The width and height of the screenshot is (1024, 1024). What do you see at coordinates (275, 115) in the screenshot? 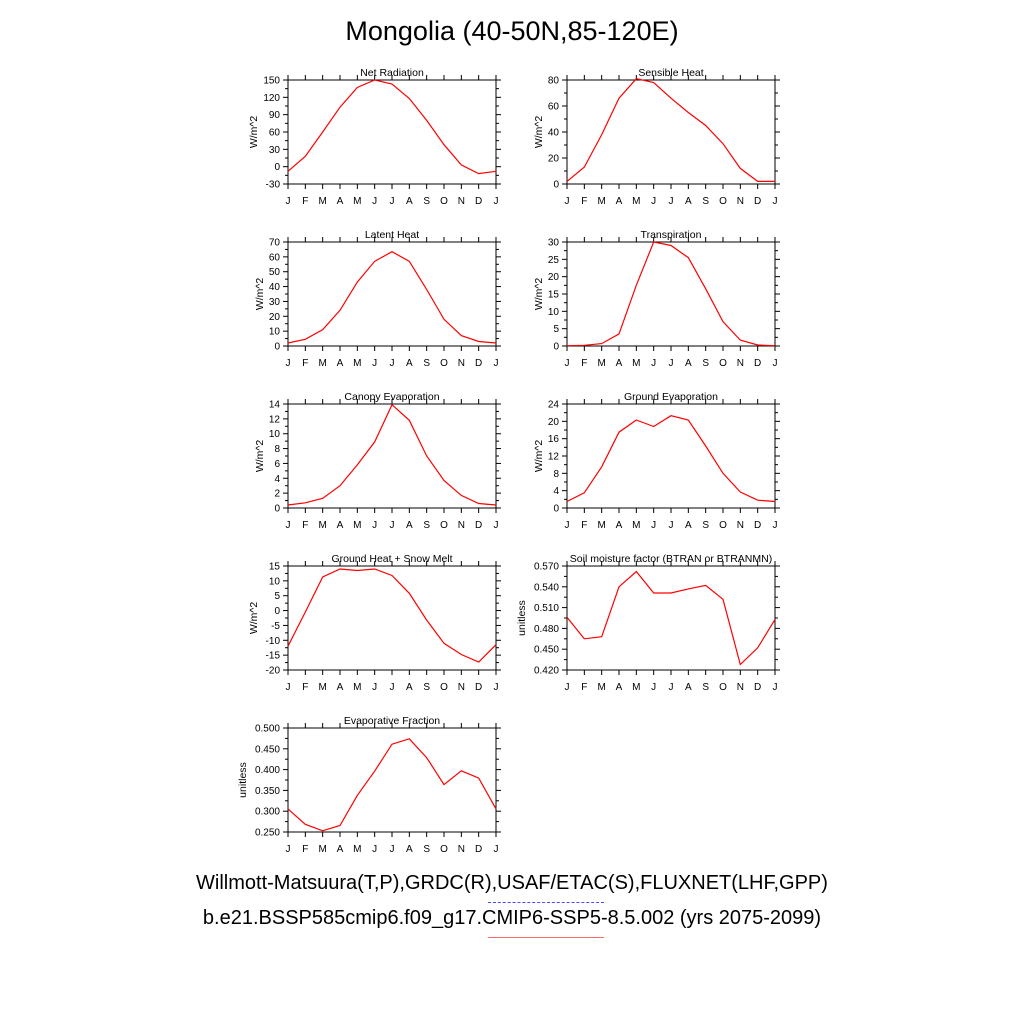
I see `y-tick-label: 90` at bounding box center [275, 115].